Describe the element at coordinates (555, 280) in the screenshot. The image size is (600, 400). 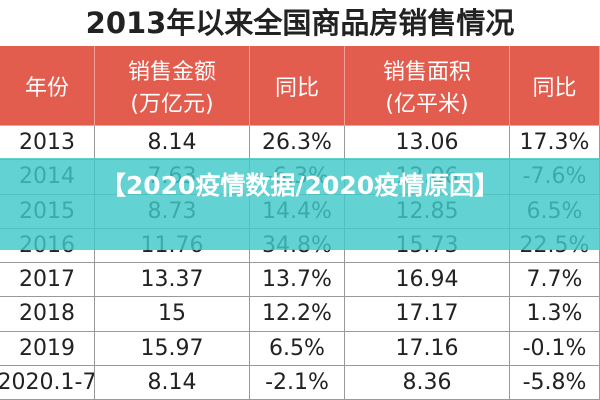
I see `table-cell: 7.7%` at that location.